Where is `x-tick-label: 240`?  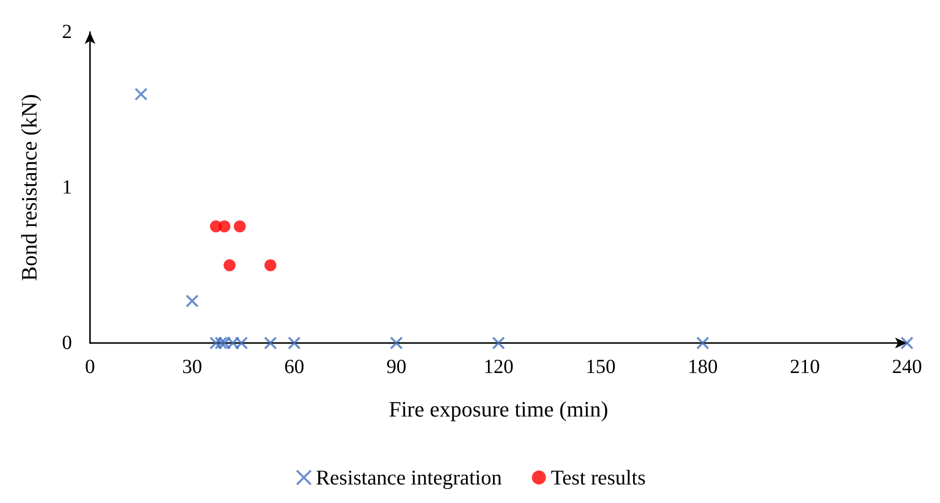
x-tick-label: 240 is located at coordinates (907, 367).